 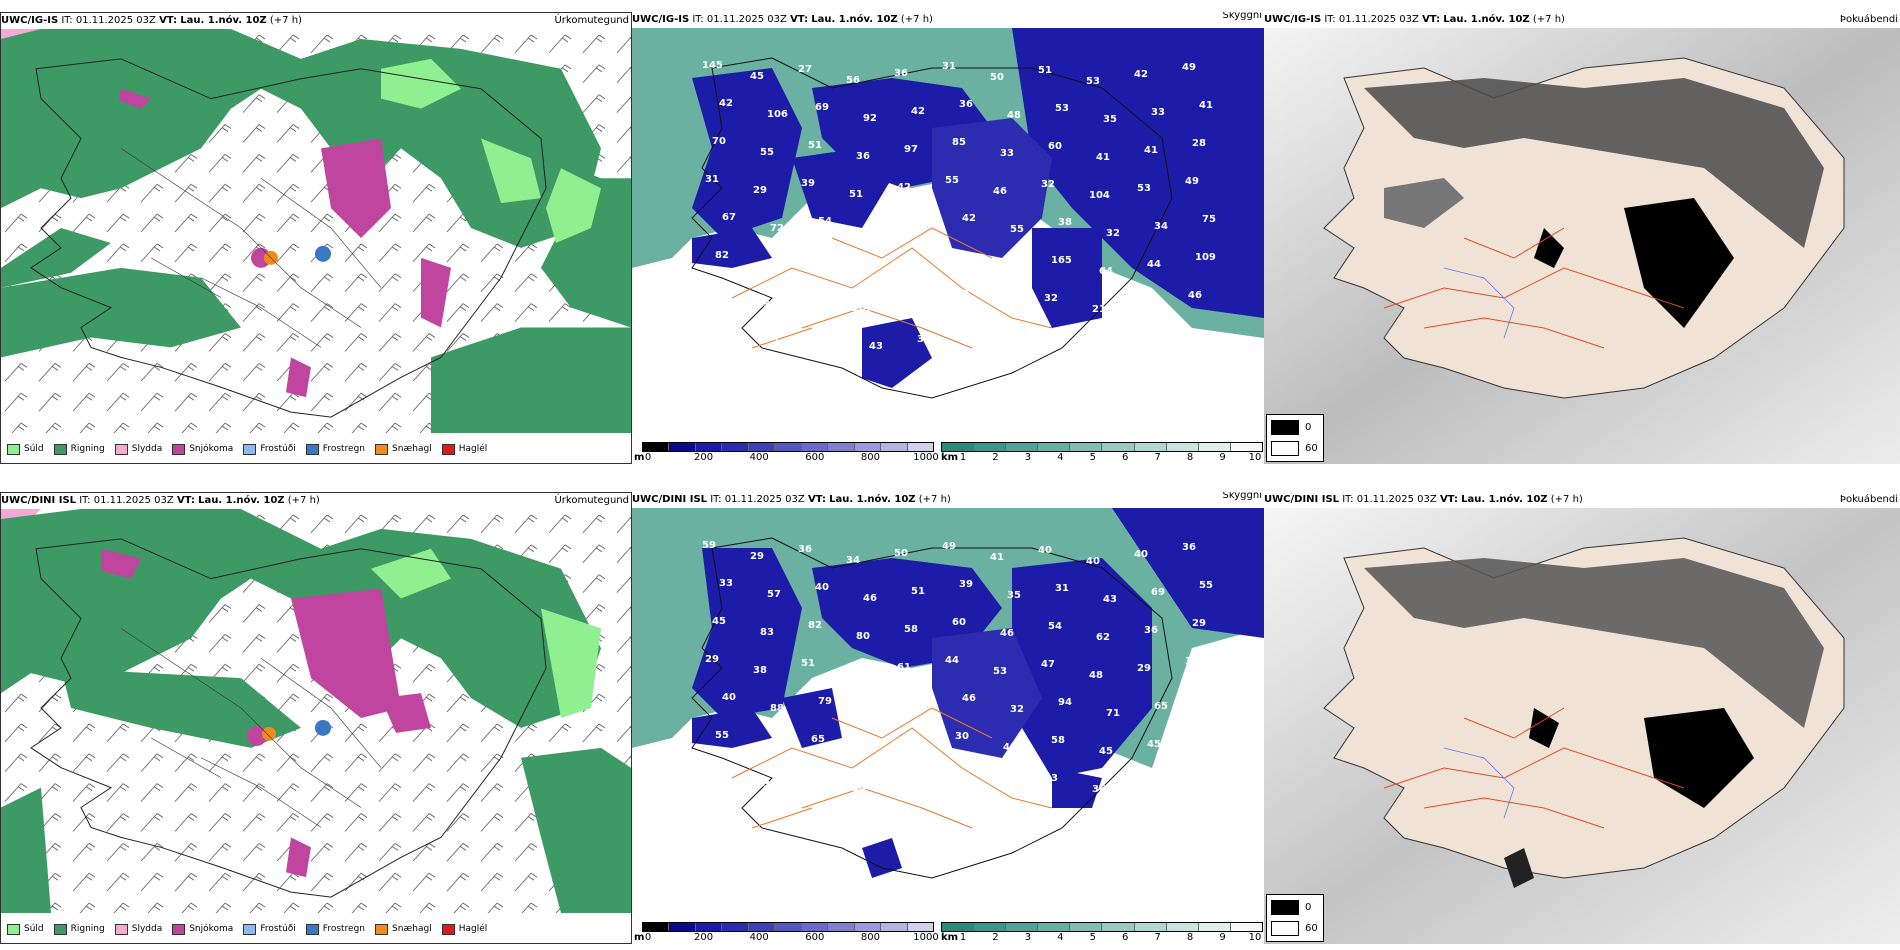 What do you see at coordinates (704, 937) in the screenshot?
I see `colorbar-tick: 200` at bounding box center [704, 937].